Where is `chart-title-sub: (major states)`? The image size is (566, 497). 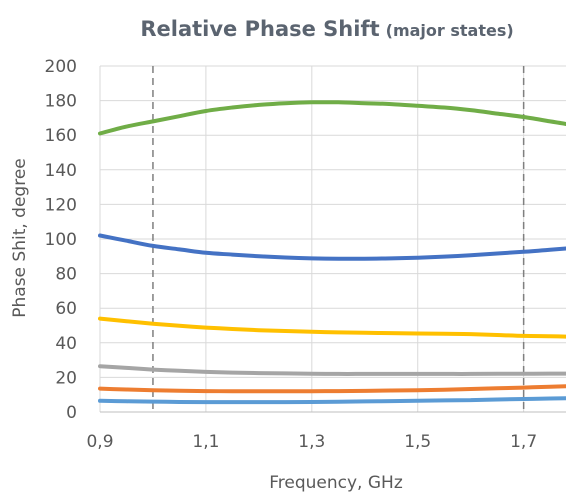
chart-title-sub: (major states) is located at coordinates (450, 30).